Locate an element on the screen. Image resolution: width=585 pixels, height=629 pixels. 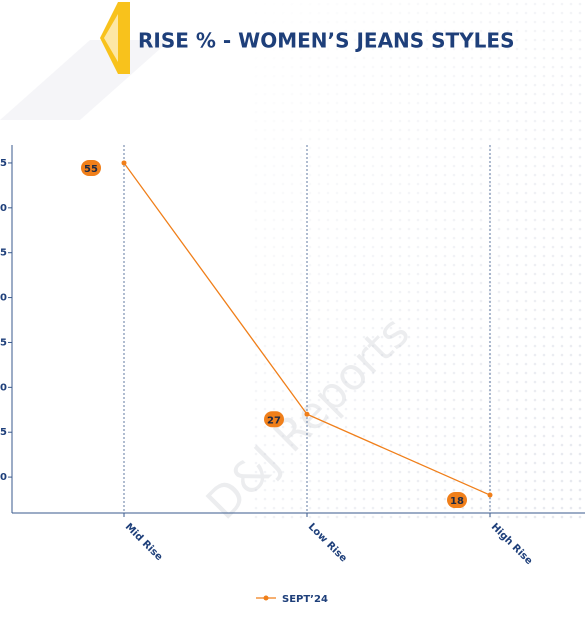
data-label: 18 is located at coordinates (457, 501).